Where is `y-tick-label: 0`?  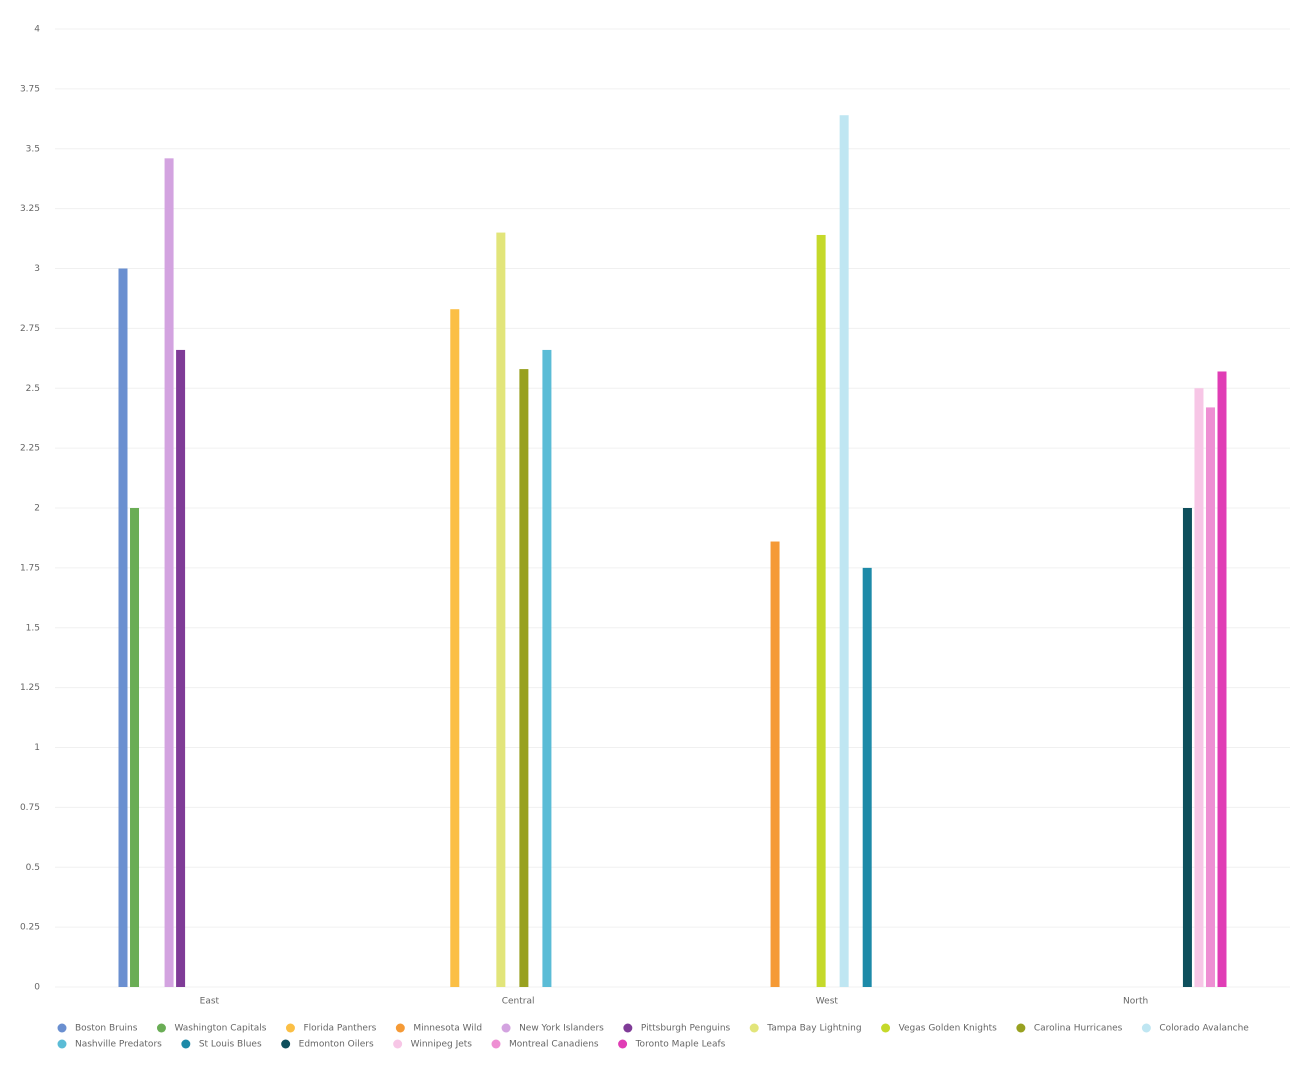
y-tick-label: 0 is located at coordinates (37, 988).